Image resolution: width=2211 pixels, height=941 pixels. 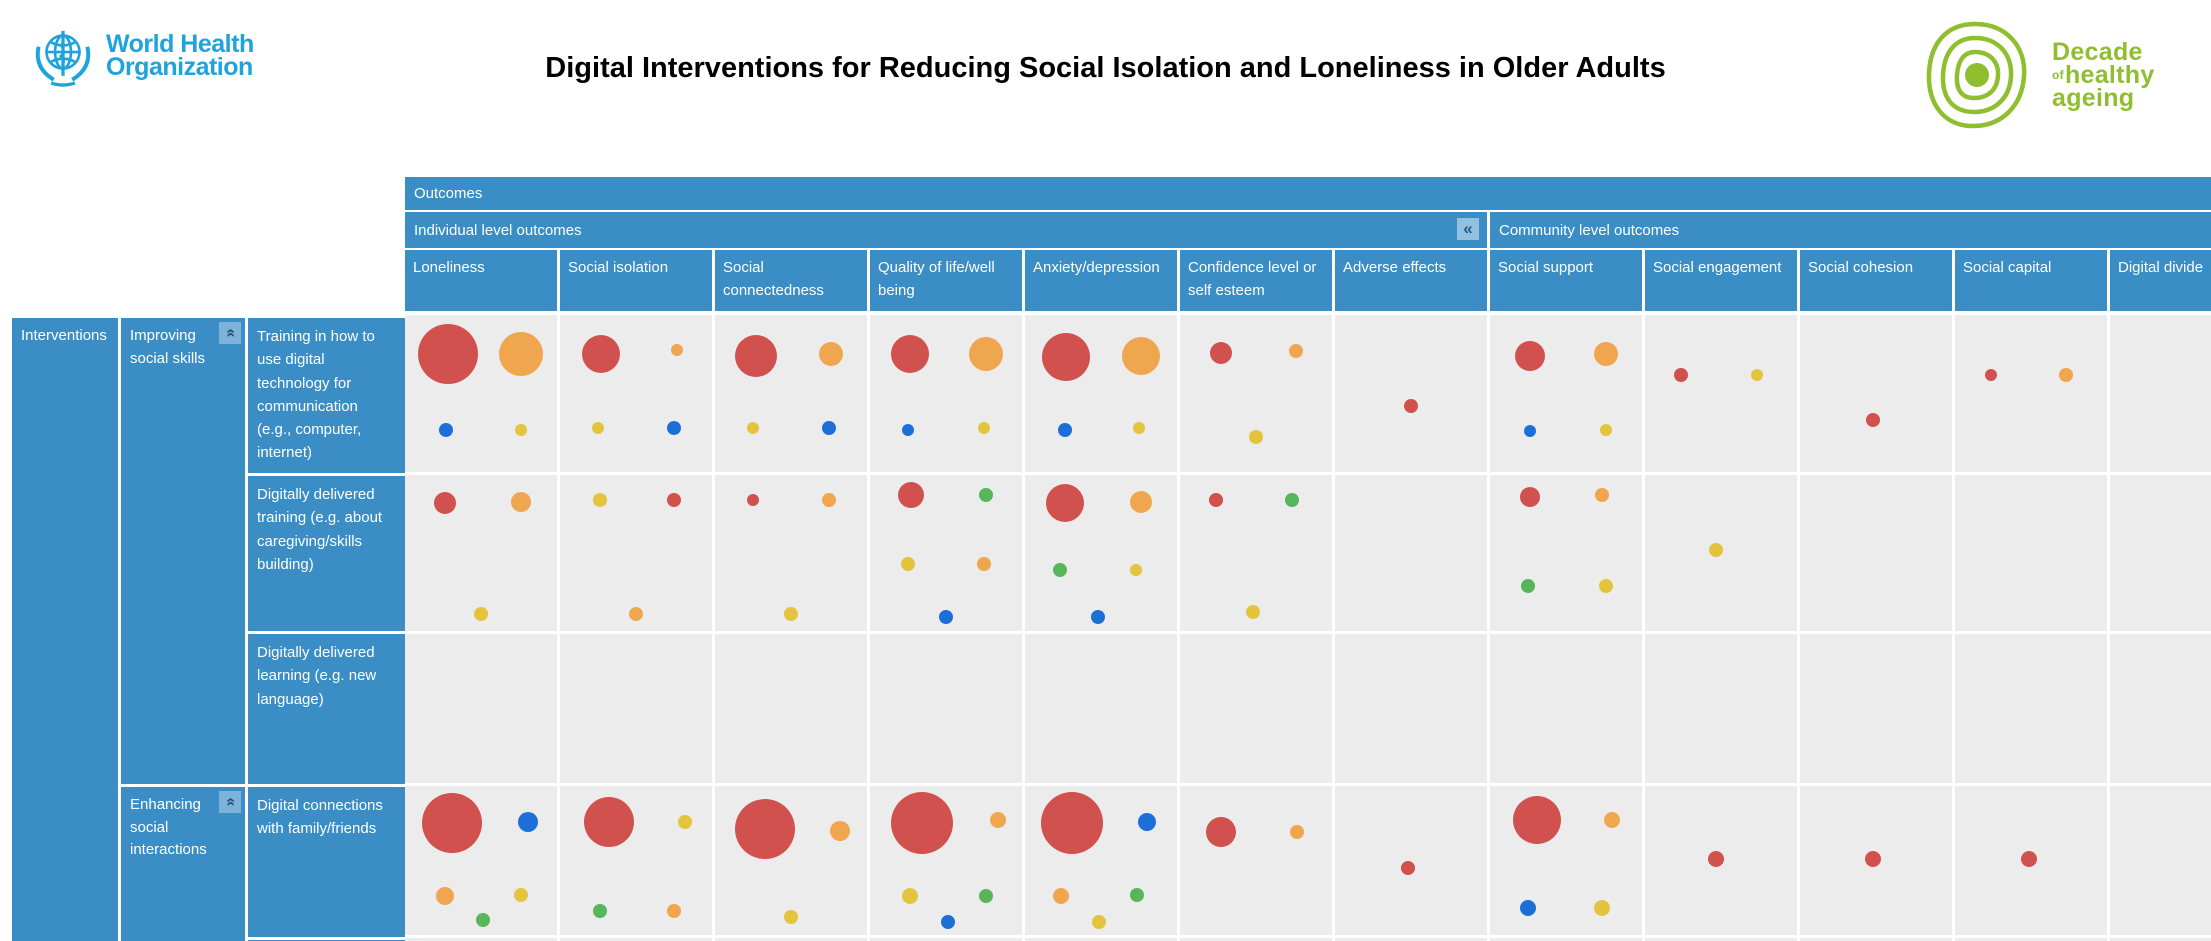 What do you see at coordinates (2103, 74) in the screenshot?
I see `decade-wordmark: Decade ofhealthy ageing` at bounding box center [2103, 74].